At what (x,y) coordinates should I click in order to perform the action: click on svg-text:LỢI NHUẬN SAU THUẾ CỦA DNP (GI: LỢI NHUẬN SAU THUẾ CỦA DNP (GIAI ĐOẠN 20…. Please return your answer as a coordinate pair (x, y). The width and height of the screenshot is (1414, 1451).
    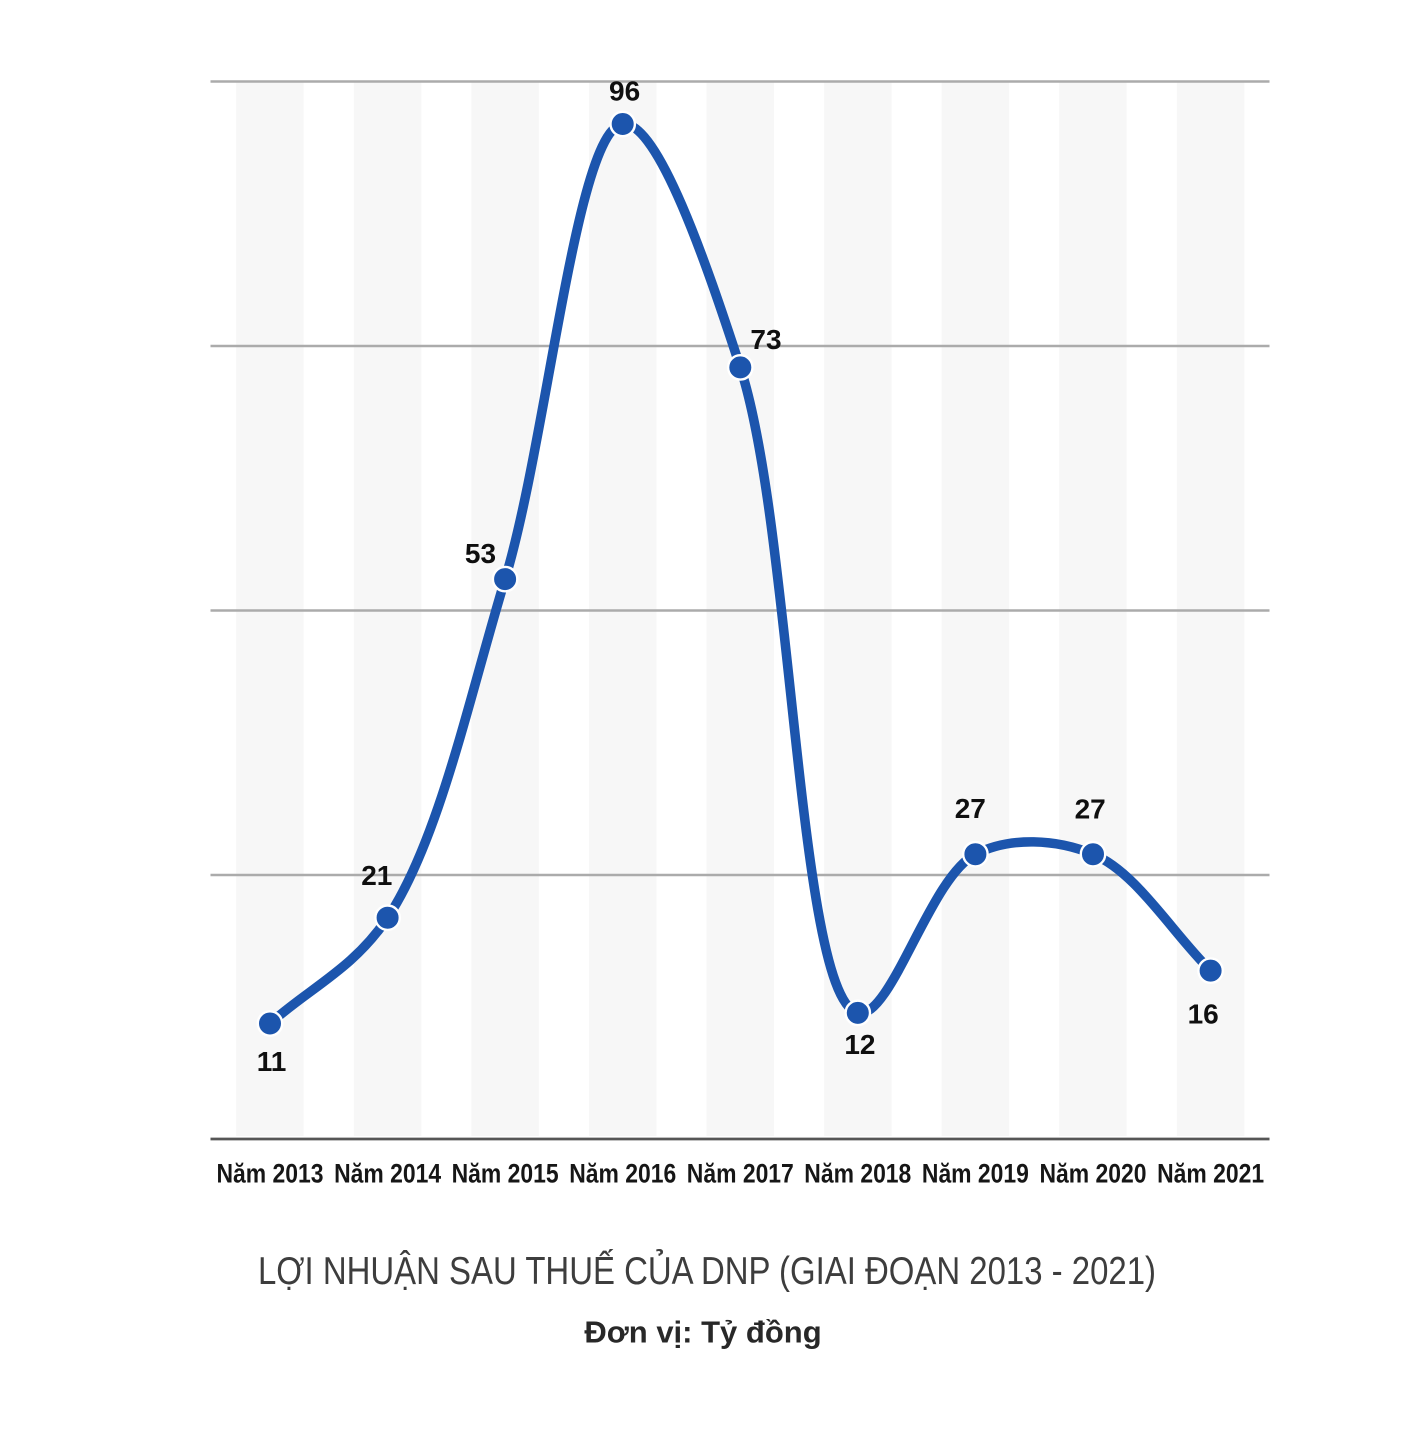
    Looking at the image, I should click on (707, 1271).